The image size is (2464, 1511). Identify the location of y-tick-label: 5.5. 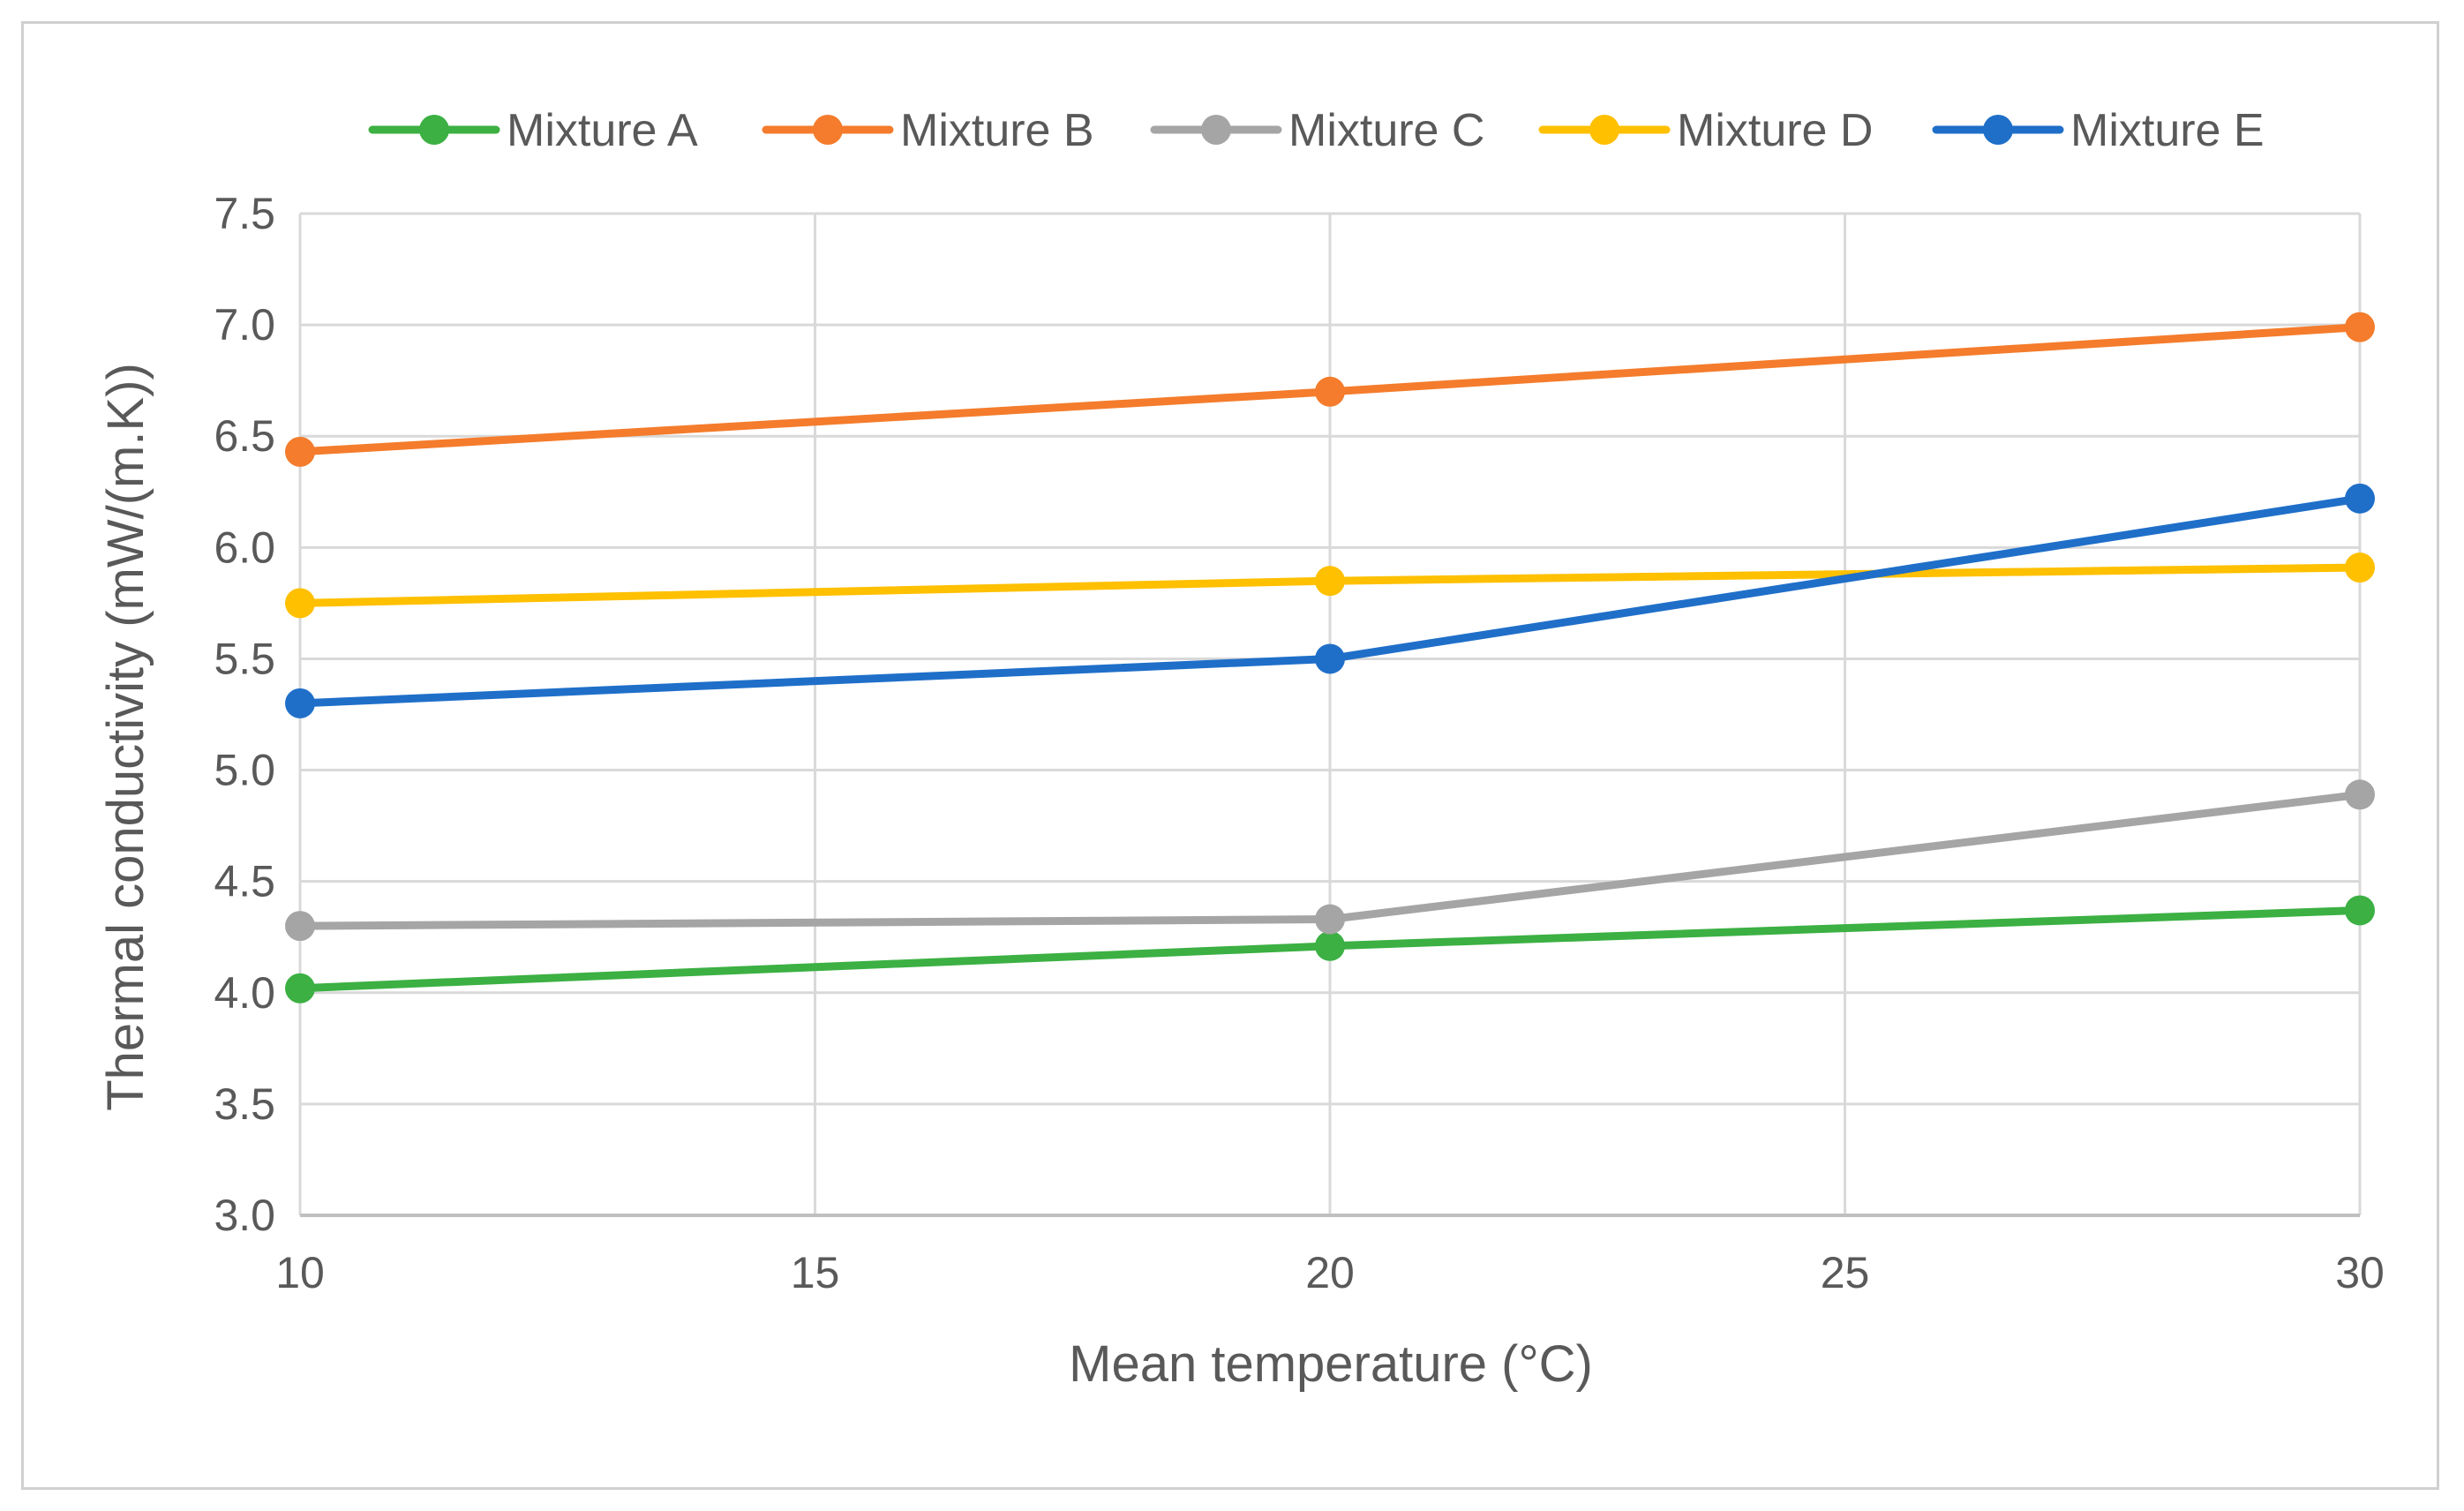
(245, 658).